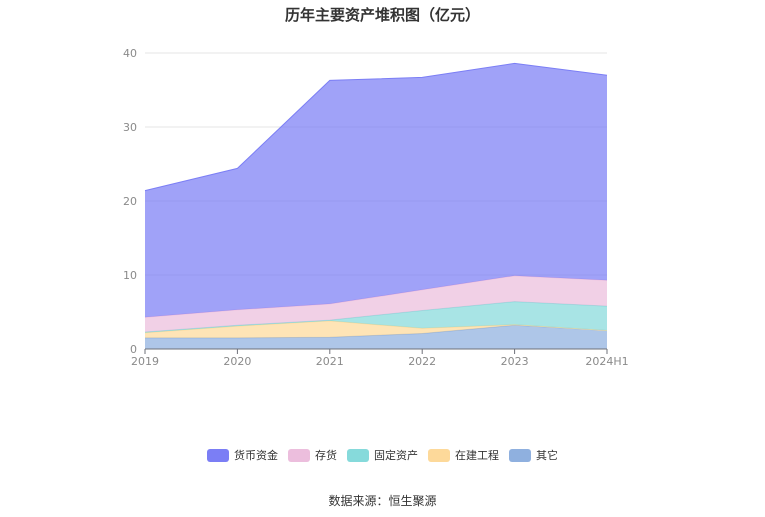 The width and height of the screenshot is (765, 517). What do you see at coordinates (396, 455) in the screenshot?
I see `legend-label: 固定资产` at bounding box center [396, 455].